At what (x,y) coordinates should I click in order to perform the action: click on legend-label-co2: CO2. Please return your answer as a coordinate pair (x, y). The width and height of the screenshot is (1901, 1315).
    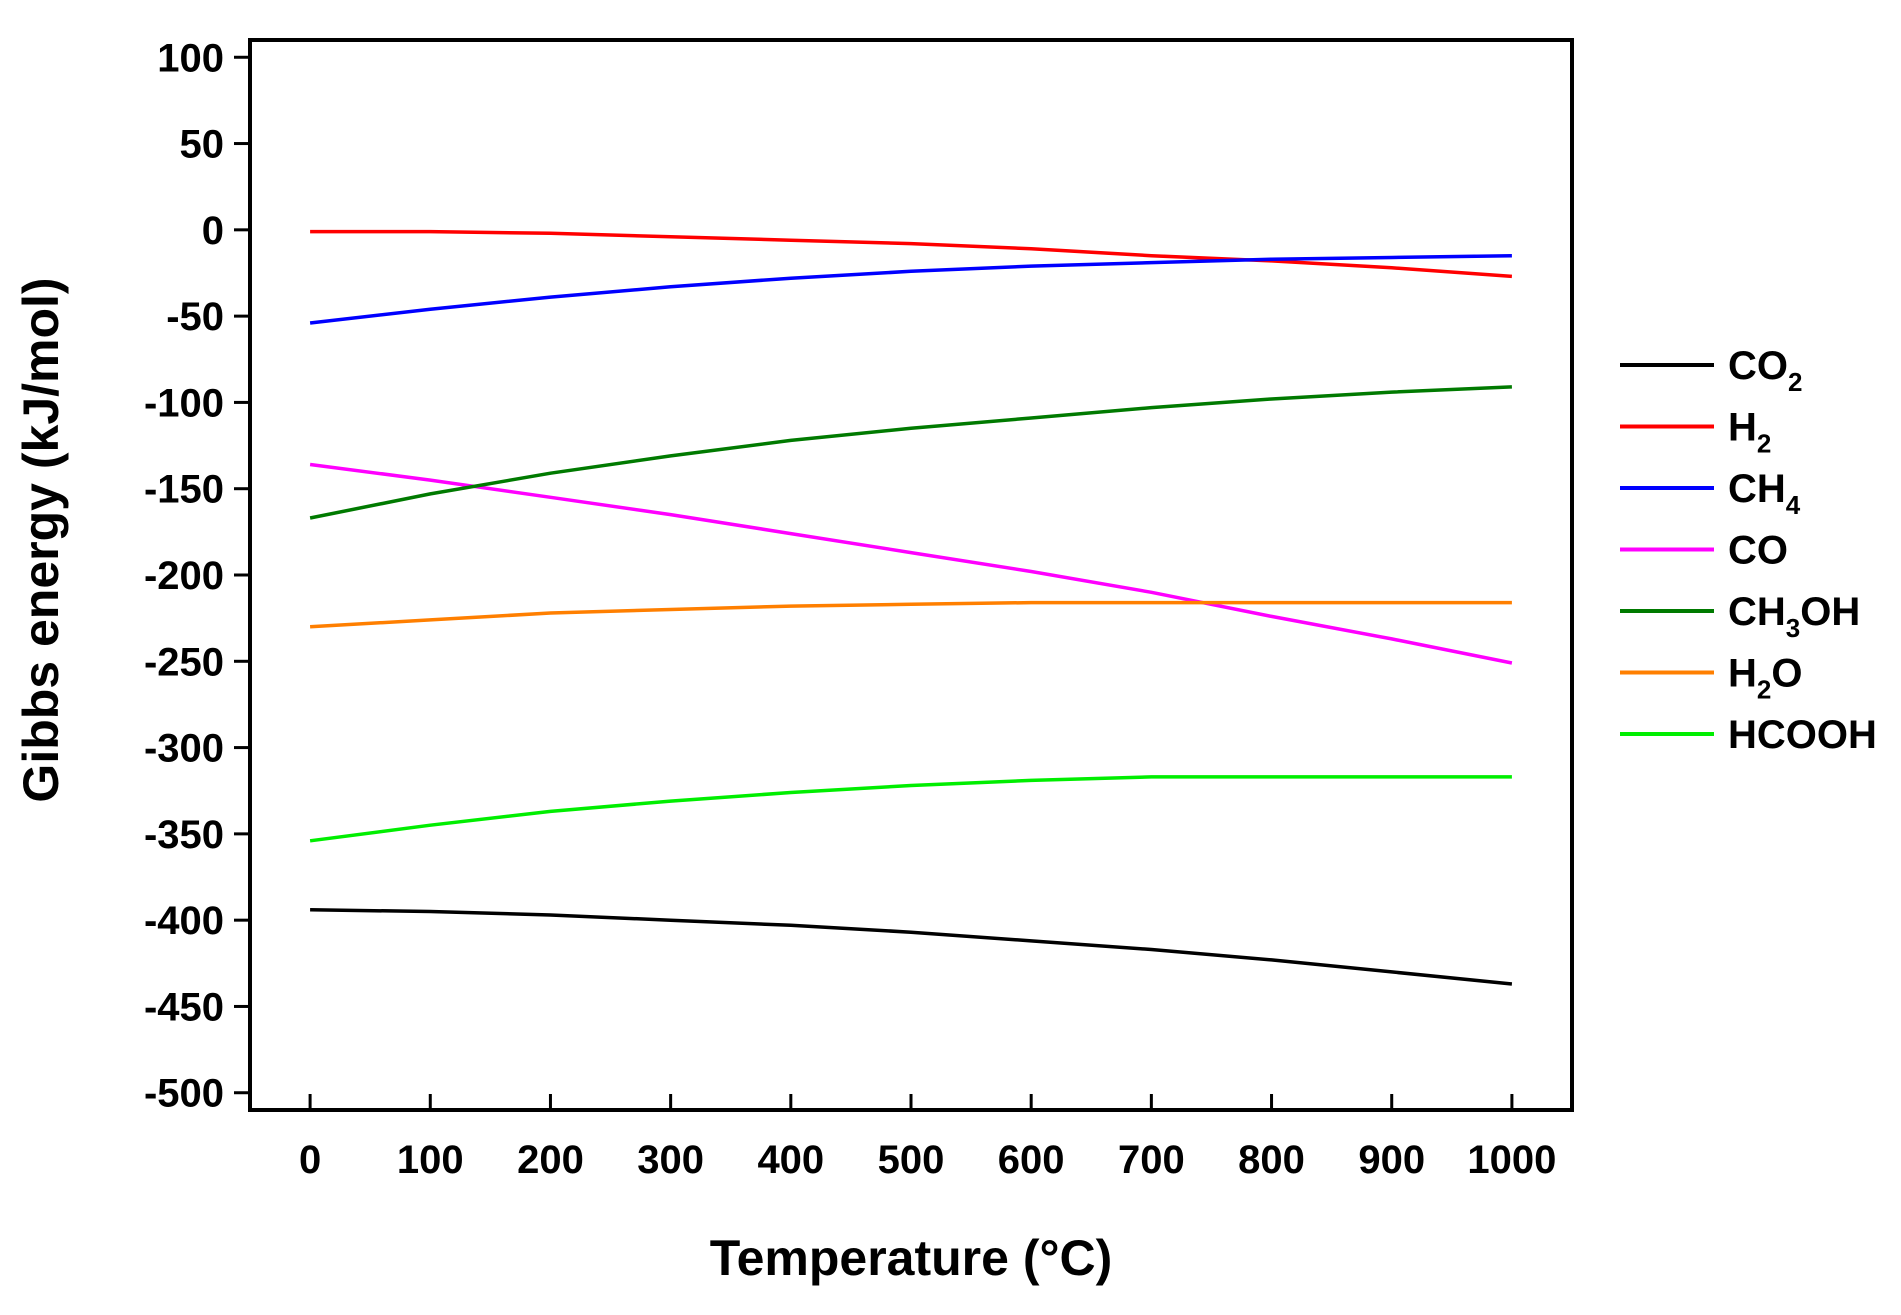
    Looking at the image, I should click on (1765, 370).